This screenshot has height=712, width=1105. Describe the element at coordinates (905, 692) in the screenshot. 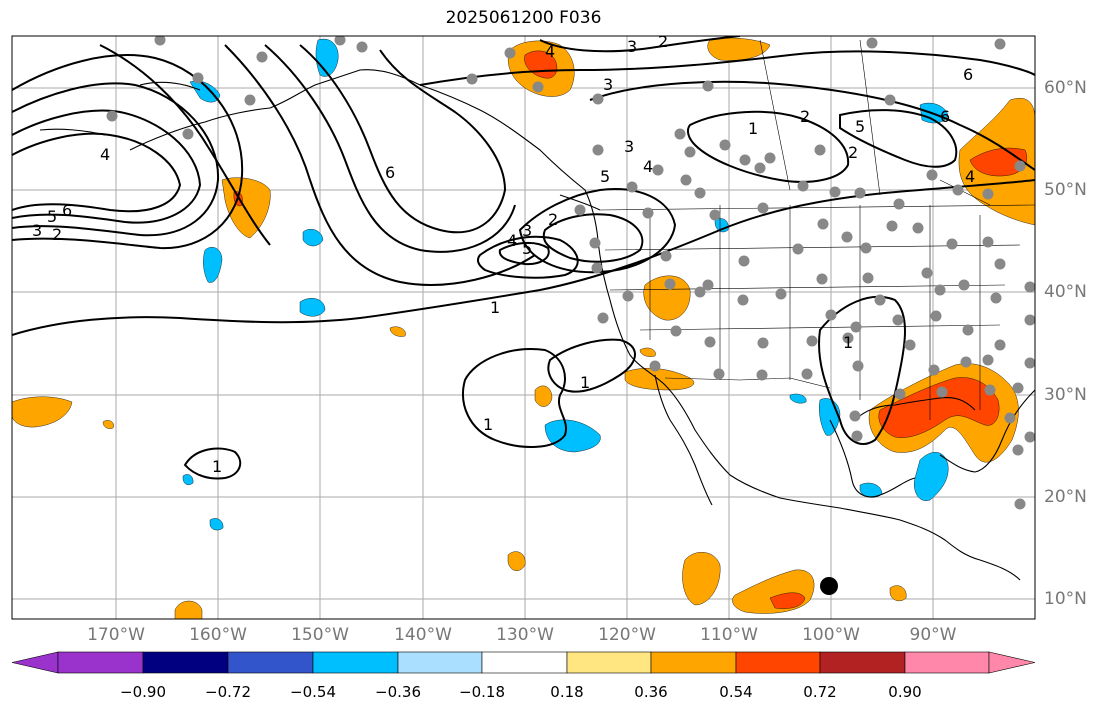

I see `colorbar-tick-label: 0.90` at that location.